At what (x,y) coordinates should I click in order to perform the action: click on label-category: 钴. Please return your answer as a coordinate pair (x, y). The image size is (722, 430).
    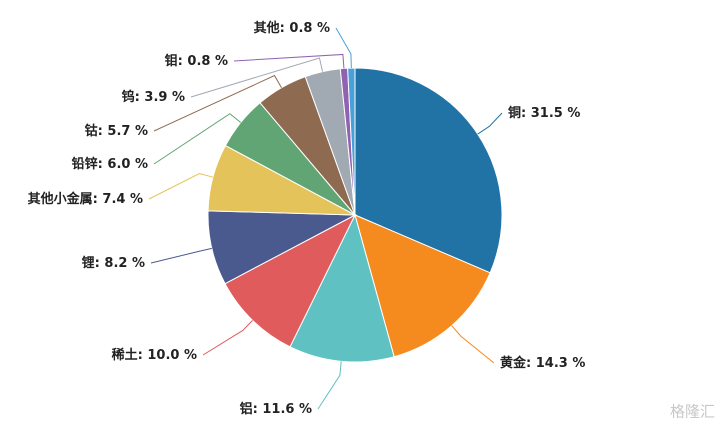
    Looking at the image, I should click on (91, 131).